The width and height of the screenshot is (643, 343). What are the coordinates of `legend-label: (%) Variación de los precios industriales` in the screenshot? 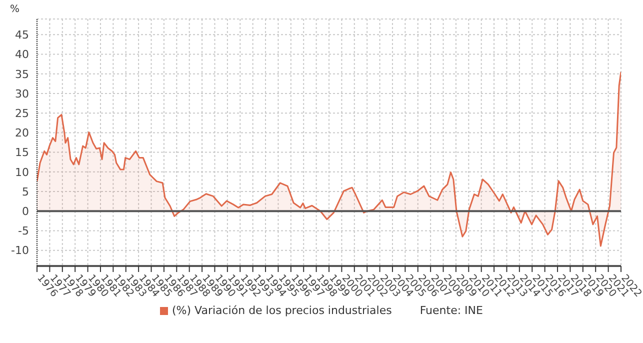 It's located at (282, 310).